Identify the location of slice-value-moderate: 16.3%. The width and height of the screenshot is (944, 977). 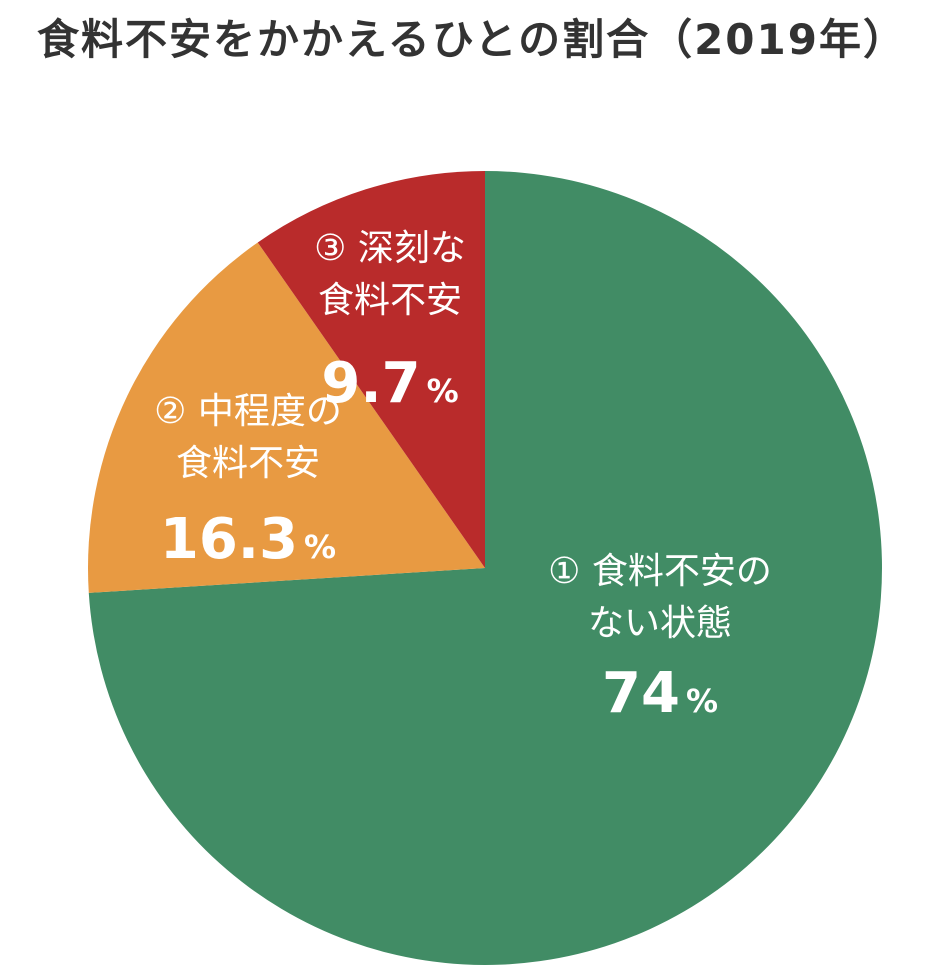
(248, 539).